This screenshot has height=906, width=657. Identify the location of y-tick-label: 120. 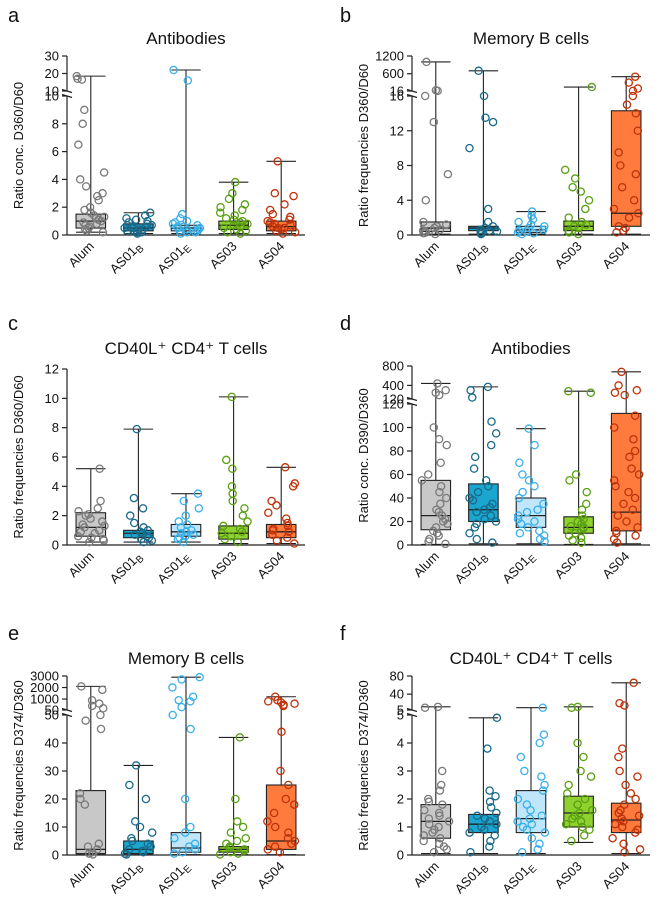
(393, 404).